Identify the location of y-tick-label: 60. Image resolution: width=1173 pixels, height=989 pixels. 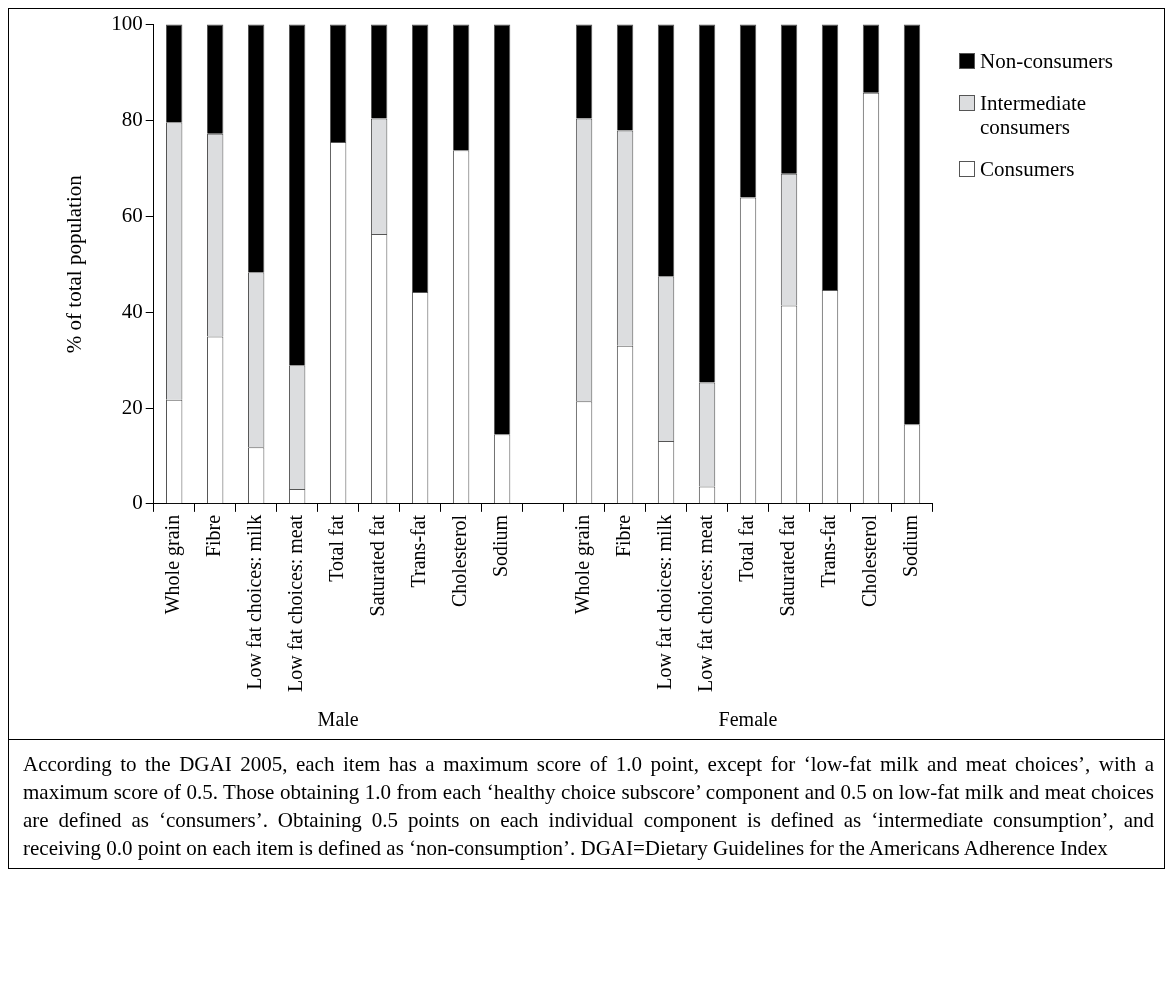
(132, 214).